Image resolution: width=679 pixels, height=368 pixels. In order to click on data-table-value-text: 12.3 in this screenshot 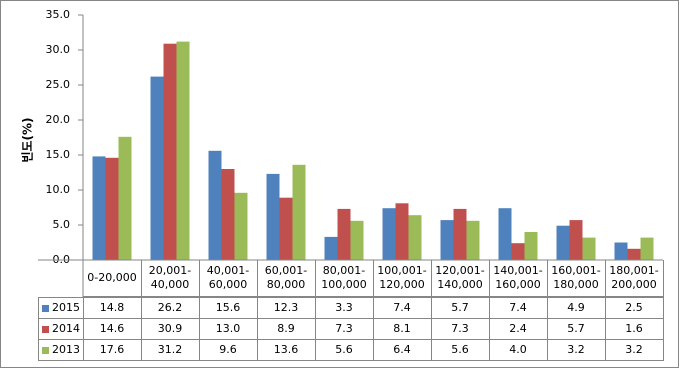, I will do `click(286, 307)`.